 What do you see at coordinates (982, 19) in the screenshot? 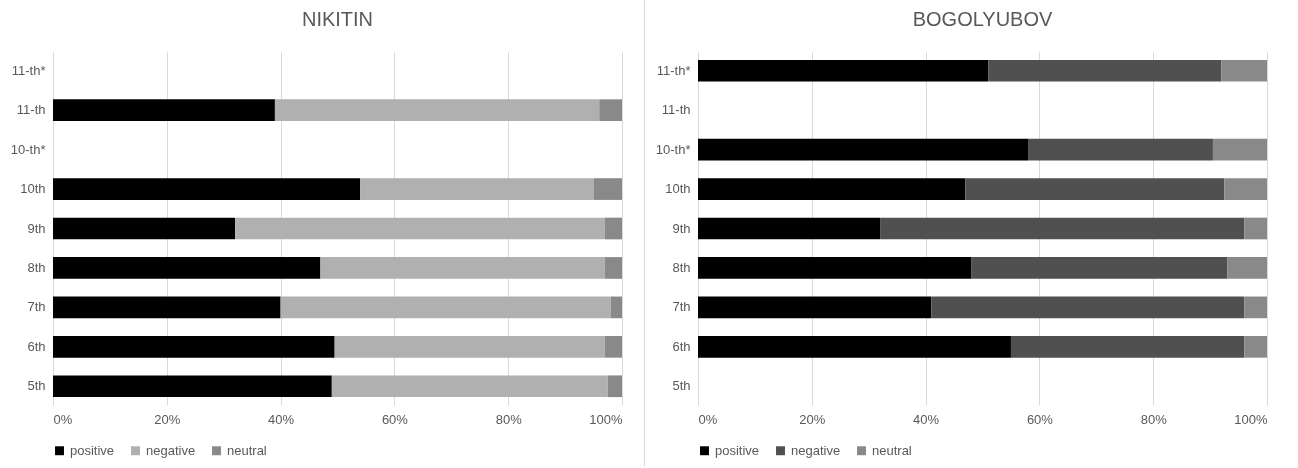
I see `chart-title: BOGOLYUBOV` at bounding box center [982, 19].